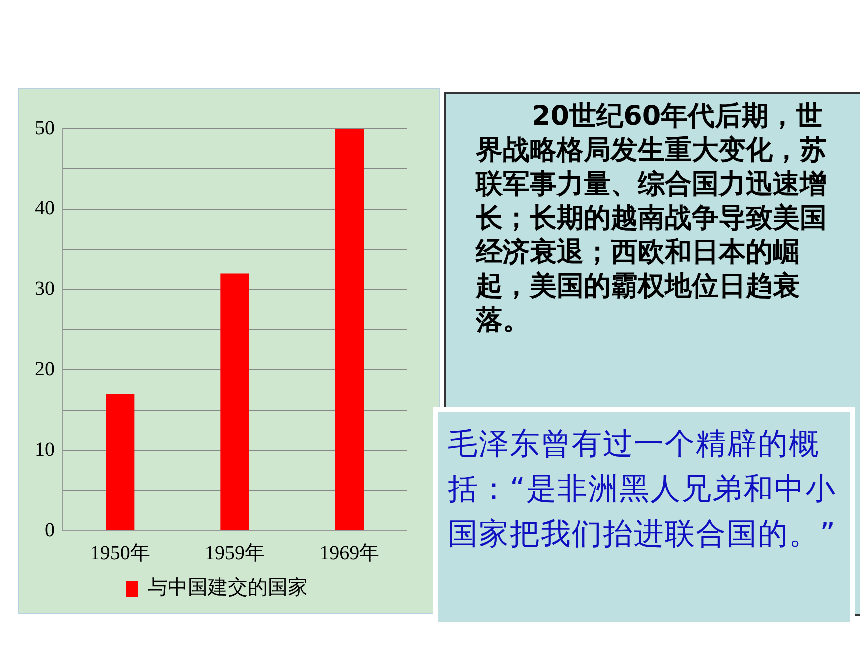 This screenshot has width=860, height=645. What do you see at coordinates (235, 553) in the screenshot?
I see `x-tick-label: 1959年` at bounding box center [235, 553].